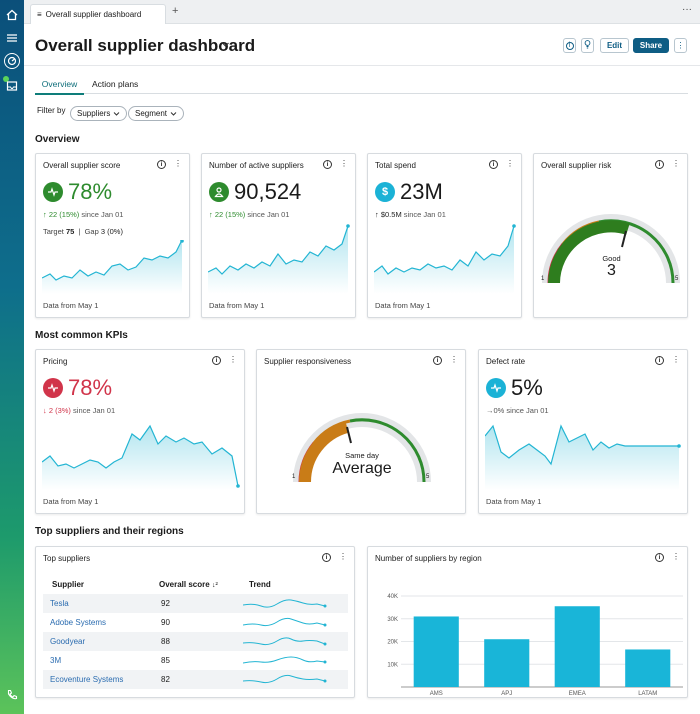  What do you see at coordinates (195, 641) in the screenshot?
I see `table-row: Goodyear 88` at bounding box center [195, 641].